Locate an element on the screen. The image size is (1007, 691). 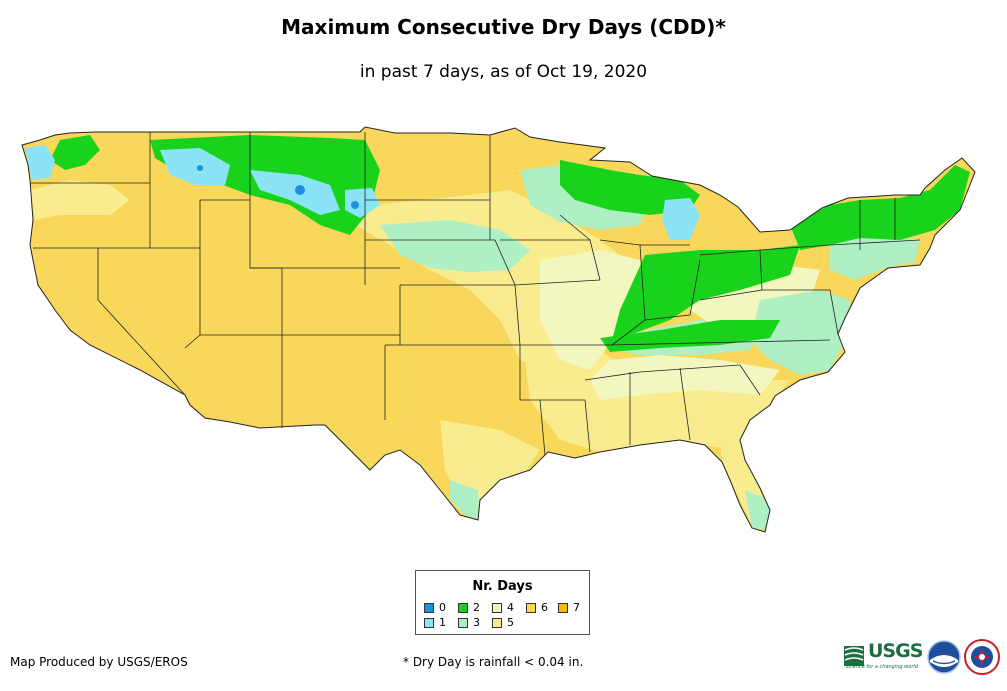
legend-item: 1 is located at coordinates (435, 623).